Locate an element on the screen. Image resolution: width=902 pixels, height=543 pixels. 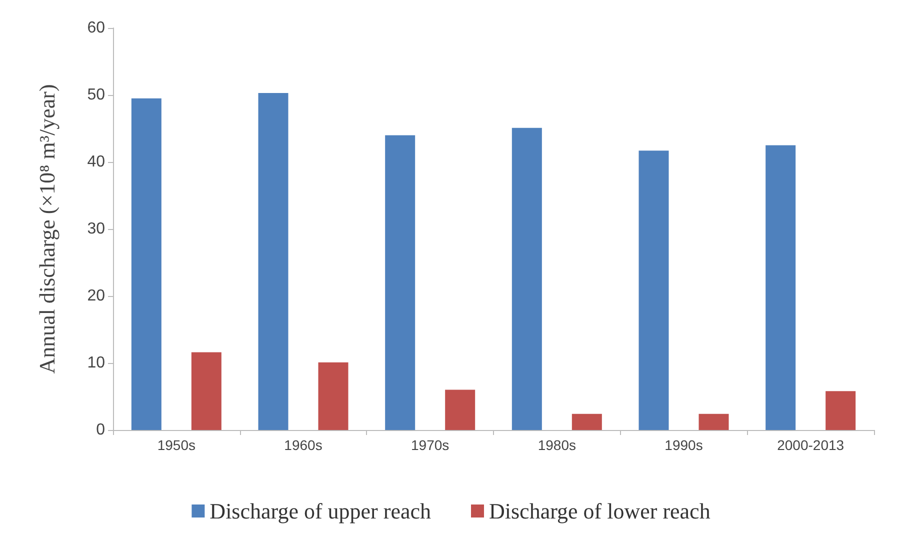
x-tick-label: 1990s is located at coordinates (683, 445).